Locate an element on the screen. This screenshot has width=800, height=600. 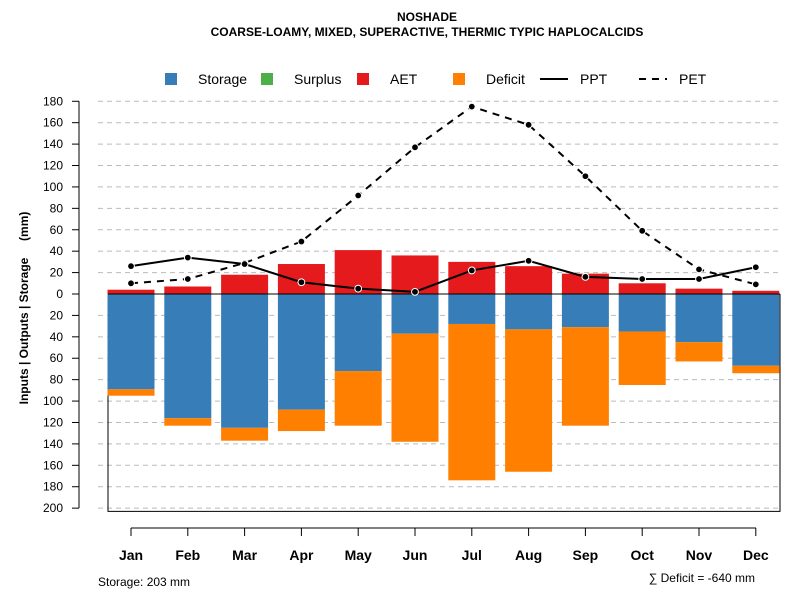
chart-title: NOSHADE is located at coordinates (427, 17).